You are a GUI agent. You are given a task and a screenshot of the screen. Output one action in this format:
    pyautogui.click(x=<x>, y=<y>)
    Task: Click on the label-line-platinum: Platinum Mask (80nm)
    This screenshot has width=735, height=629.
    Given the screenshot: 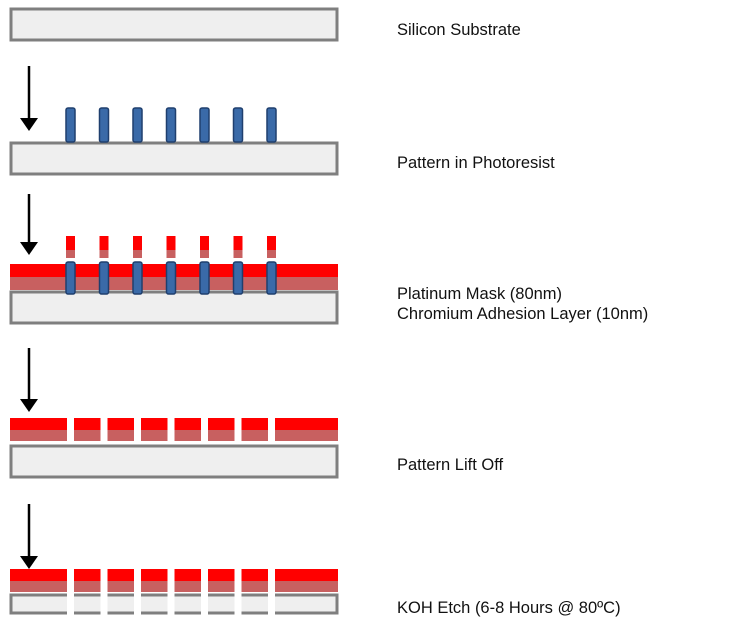 What is the action you would take?
    pyautogui.click(x=480, y=294)
    